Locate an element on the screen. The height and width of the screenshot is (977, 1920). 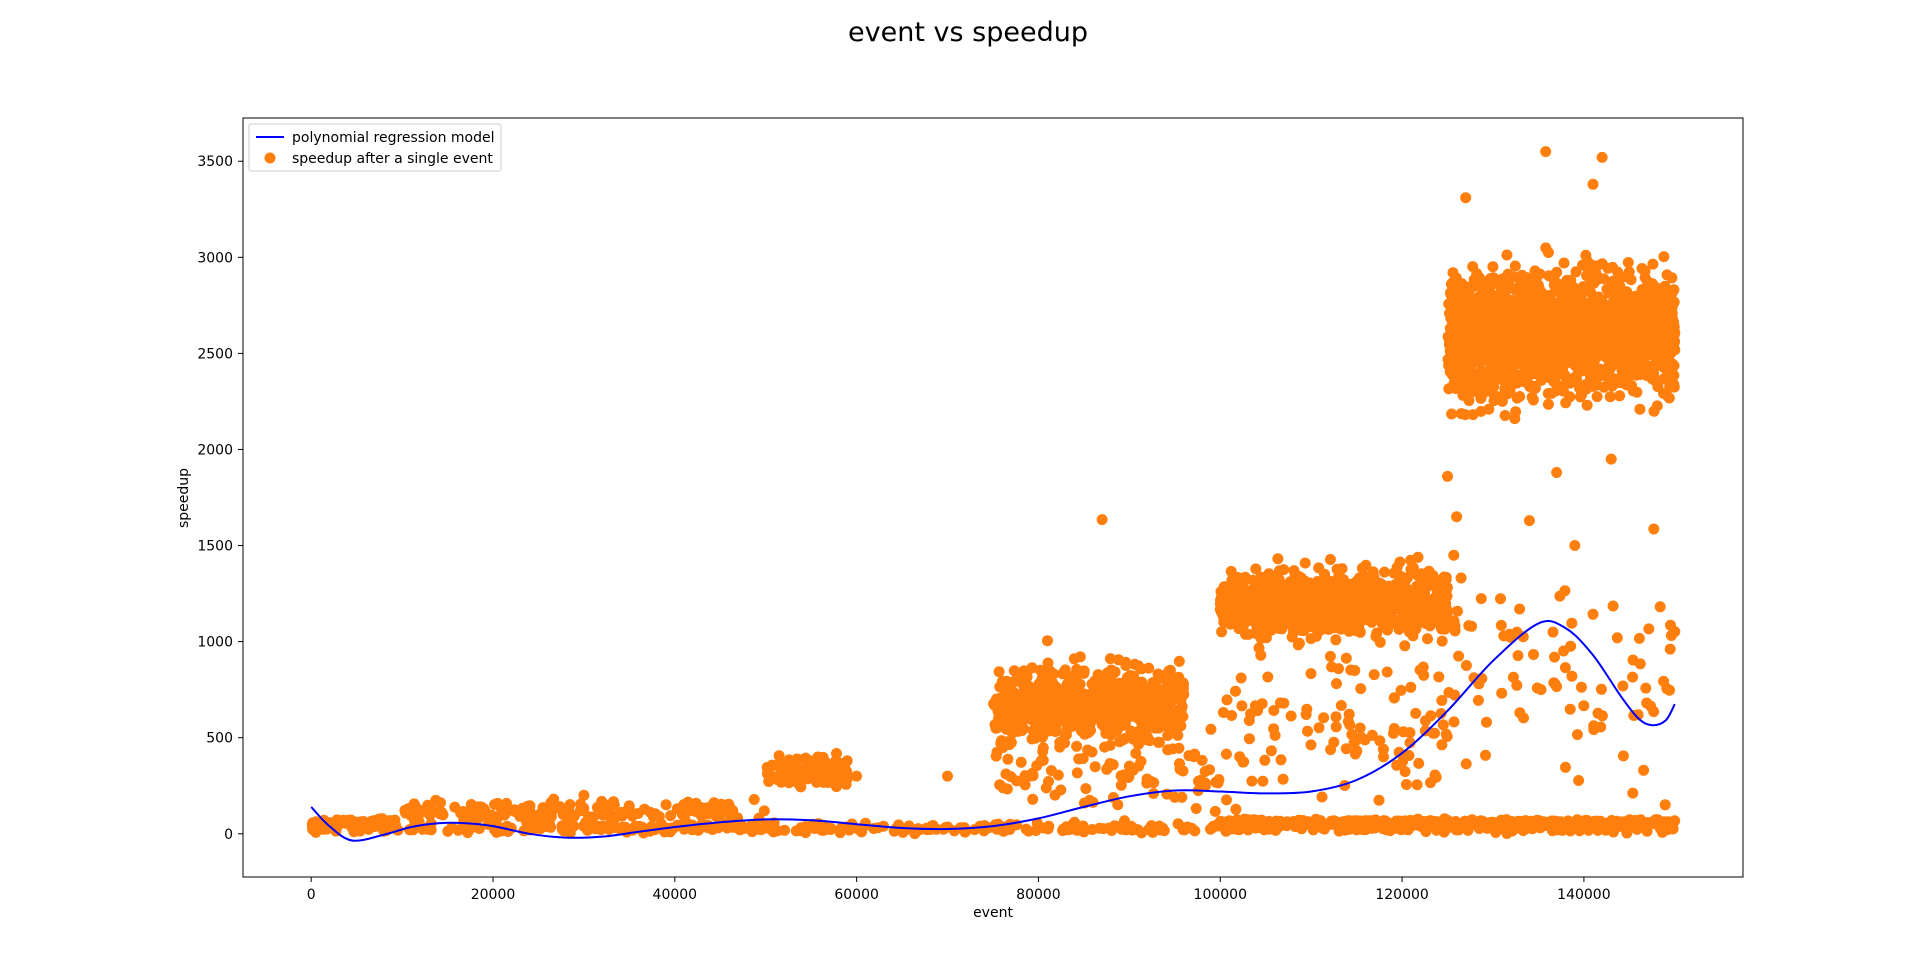
x-tick-label: 0 is located at coordinates (311, 895).